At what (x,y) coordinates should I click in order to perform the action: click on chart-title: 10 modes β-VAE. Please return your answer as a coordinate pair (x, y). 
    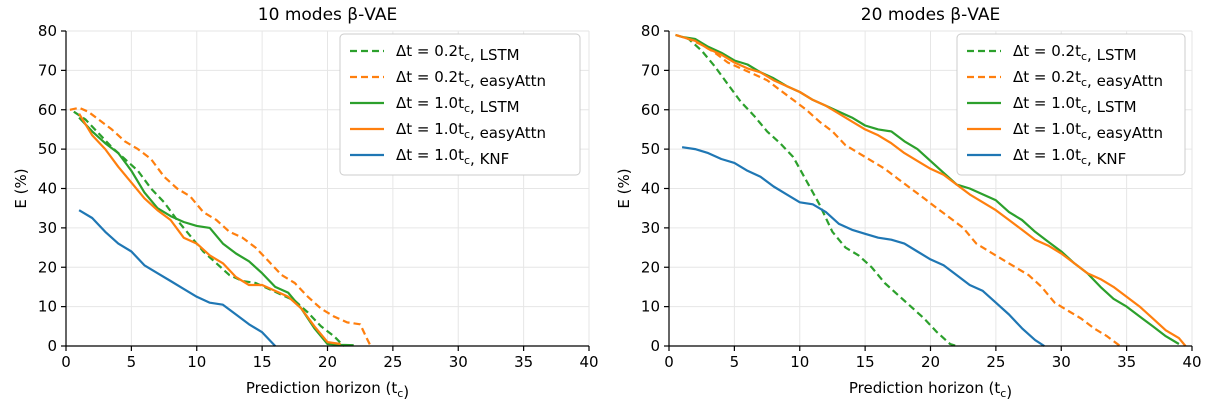
    Looking at the image, I should click on (327, 15).